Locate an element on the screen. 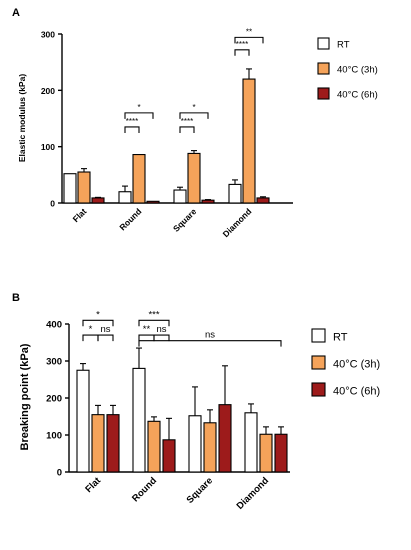  panel-a-ylabel: Elastic modulus (kPa) is located at coordinates (22, 118).